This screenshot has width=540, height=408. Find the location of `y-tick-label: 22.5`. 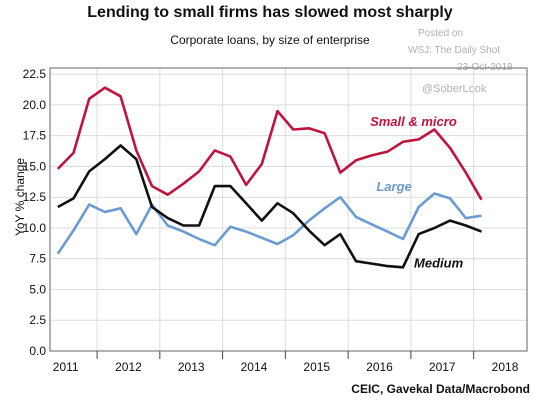

y-tick-label: 22.5 is located at coordinates (35, 74).